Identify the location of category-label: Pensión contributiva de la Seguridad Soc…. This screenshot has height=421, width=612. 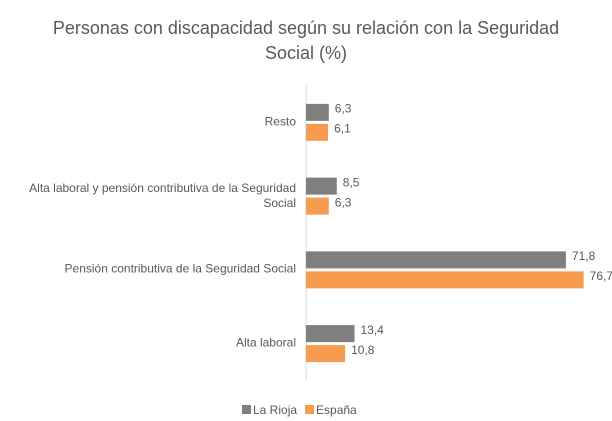
(180, 268).